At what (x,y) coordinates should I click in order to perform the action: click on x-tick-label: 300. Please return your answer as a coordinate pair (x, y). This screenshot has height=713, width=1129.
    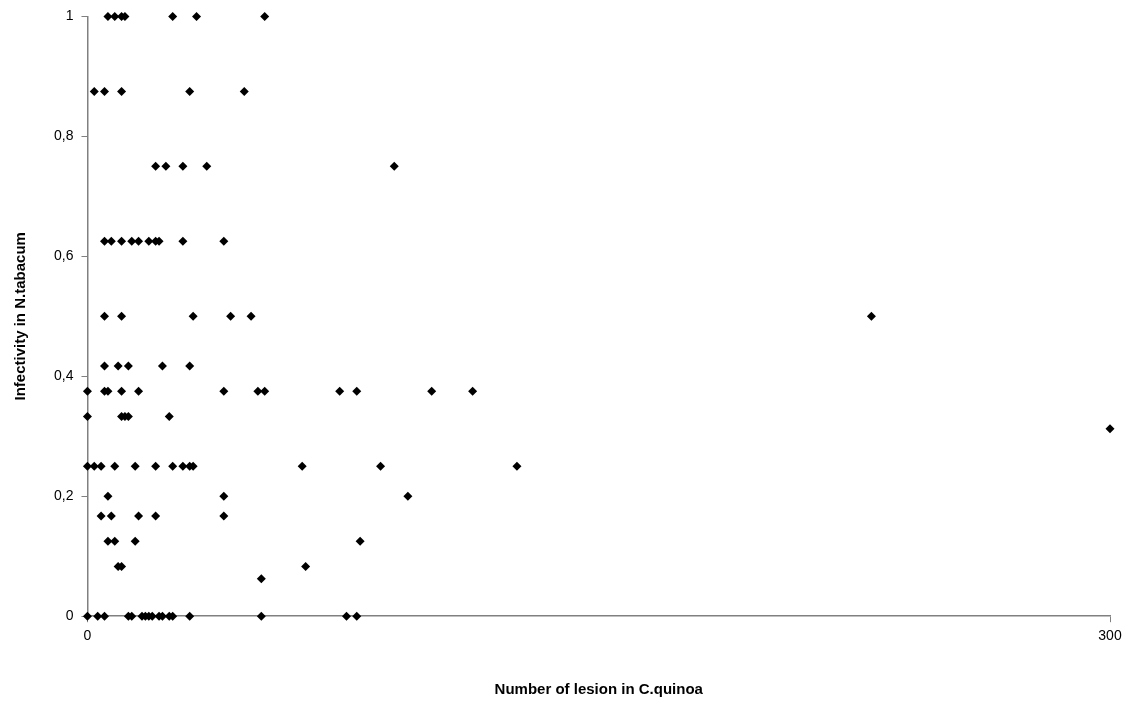
    Looking at the image, I should click on (1110, 635).